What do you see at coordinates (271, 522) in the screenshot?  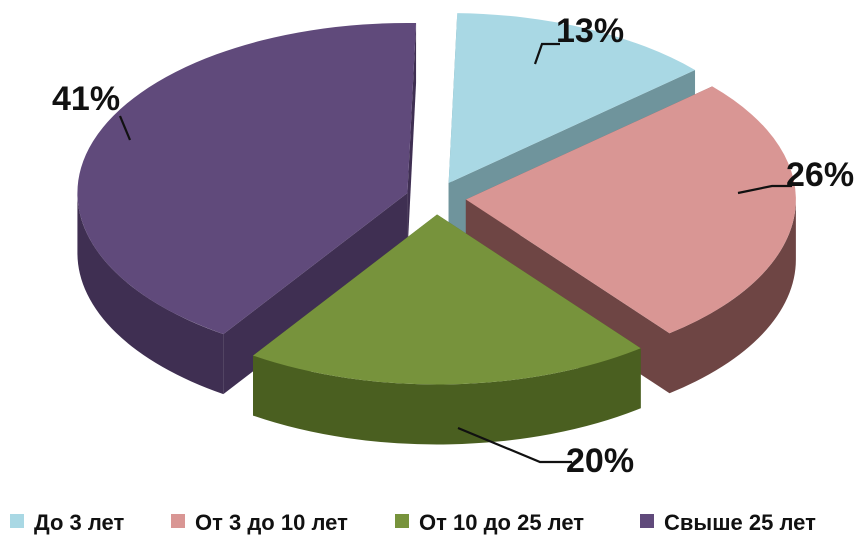 I see `legend-label-1: От 3 до 10 лет` at bounding box center [271, 522].